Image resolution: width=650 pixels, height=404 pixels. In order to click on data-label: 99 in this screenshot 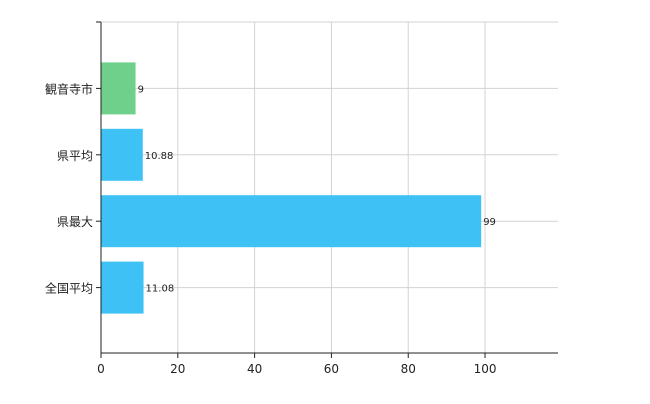, I will do `click(489, 222)`.